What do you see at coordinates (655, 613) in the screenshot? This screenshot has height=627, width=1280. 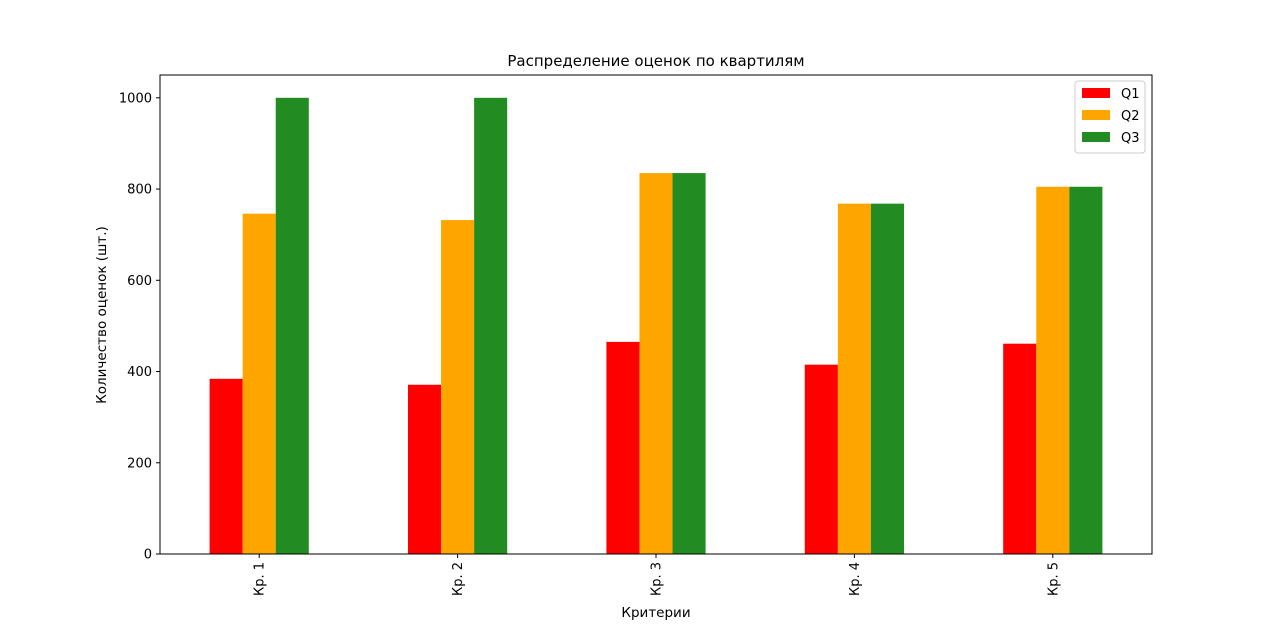 I see `x-axis-label: Критерии` at bounding box center [655, 613].